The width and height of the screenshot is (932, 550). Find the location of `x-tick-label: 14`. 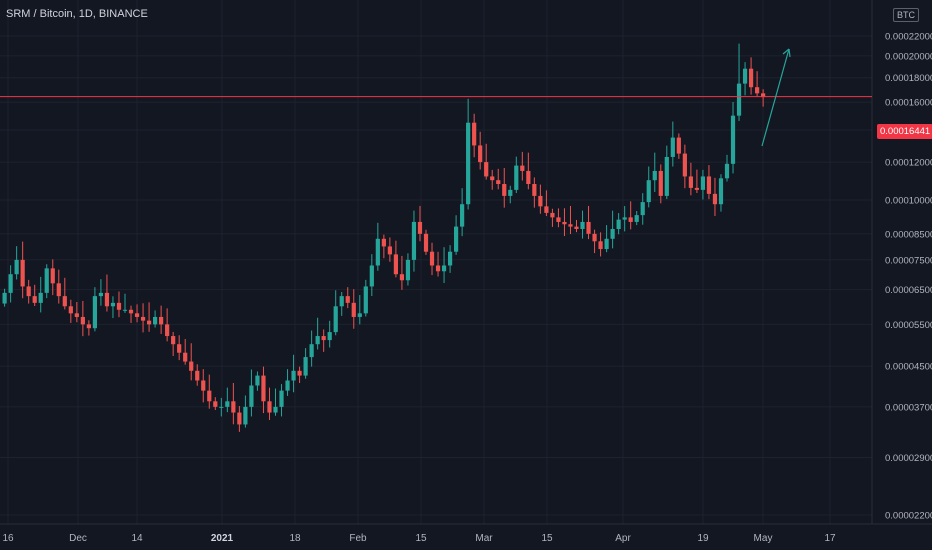

x-tick-label: 14 is located at coordinates (137, 538).